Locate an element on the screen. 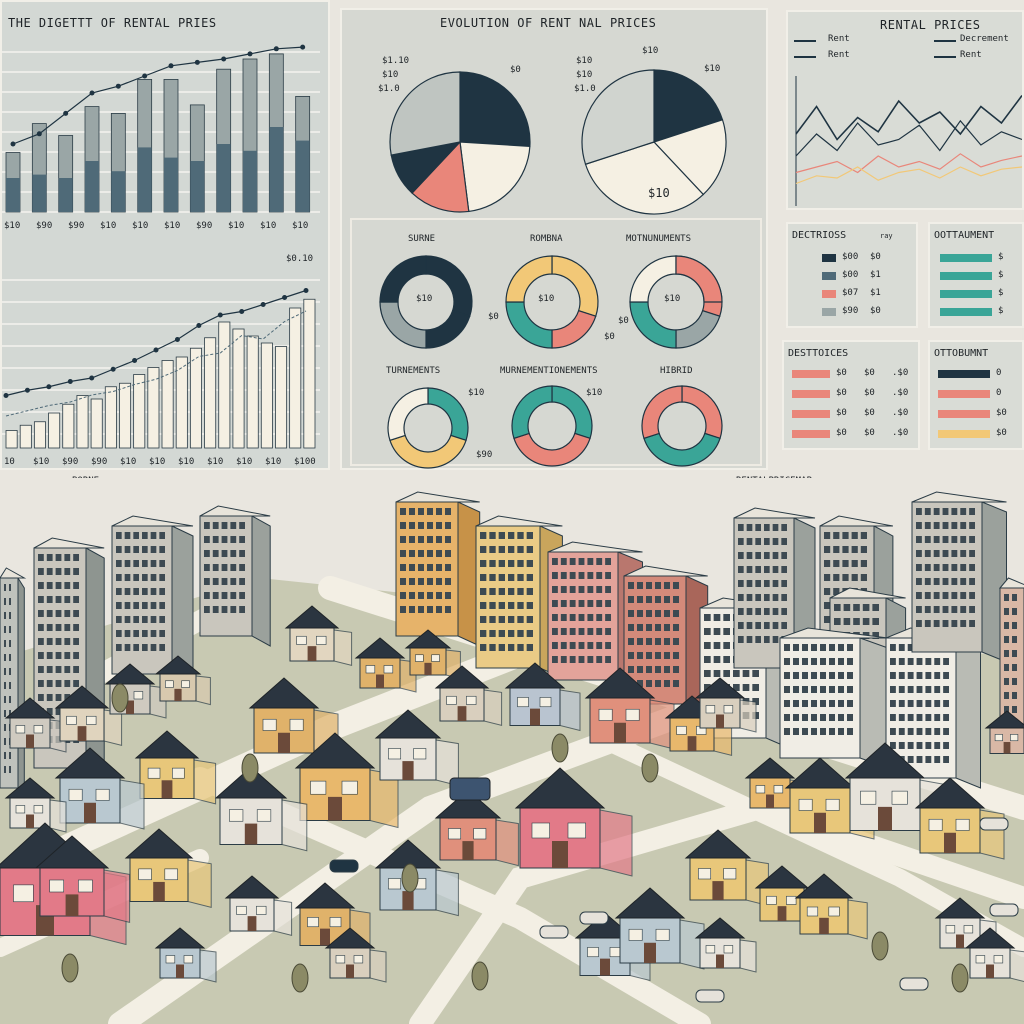  building-roof is located at coordinates (959, 497).